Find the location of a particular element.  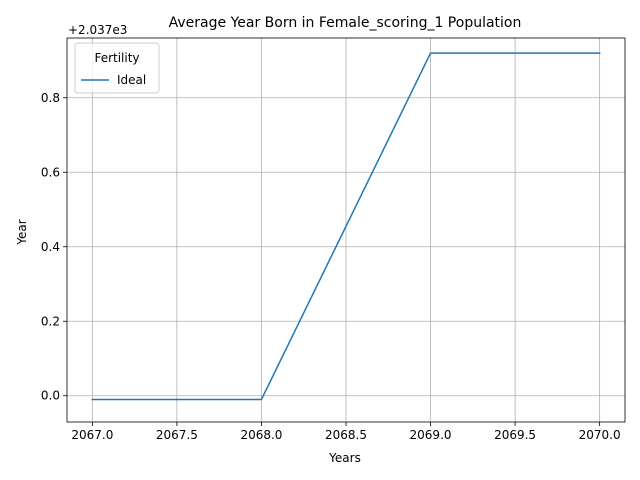

x-axis-label: Years is located at coordinates (344, 458).